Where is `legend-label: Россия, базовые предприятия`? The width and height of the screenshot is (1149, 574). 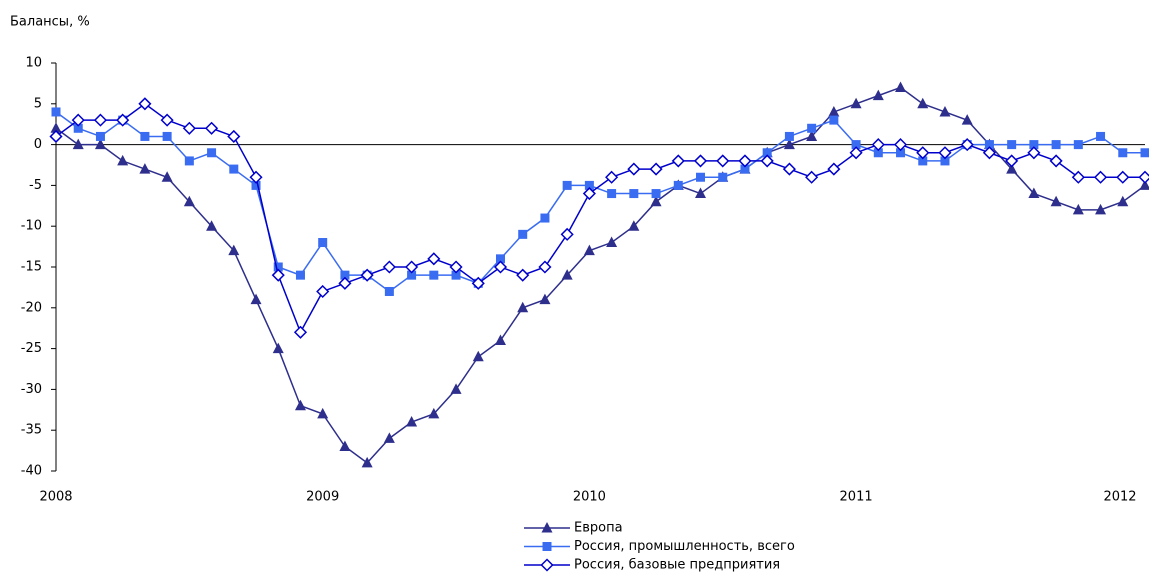
legend-label: Россия, базовые предприятия is located at coordinates (677, 565).